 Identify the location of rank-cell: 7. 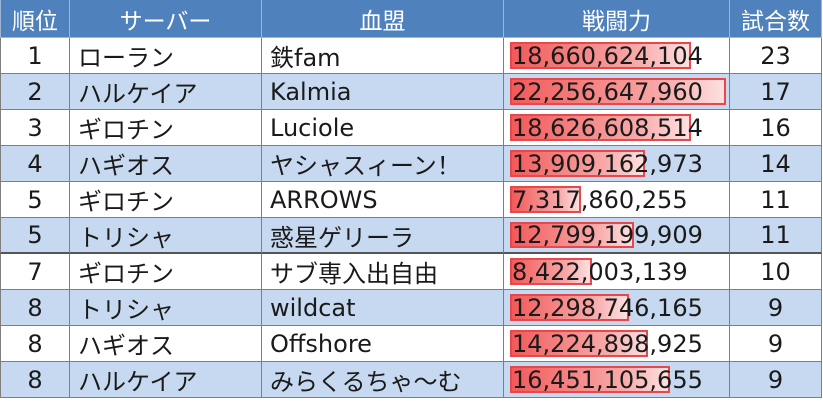
(35, 272).